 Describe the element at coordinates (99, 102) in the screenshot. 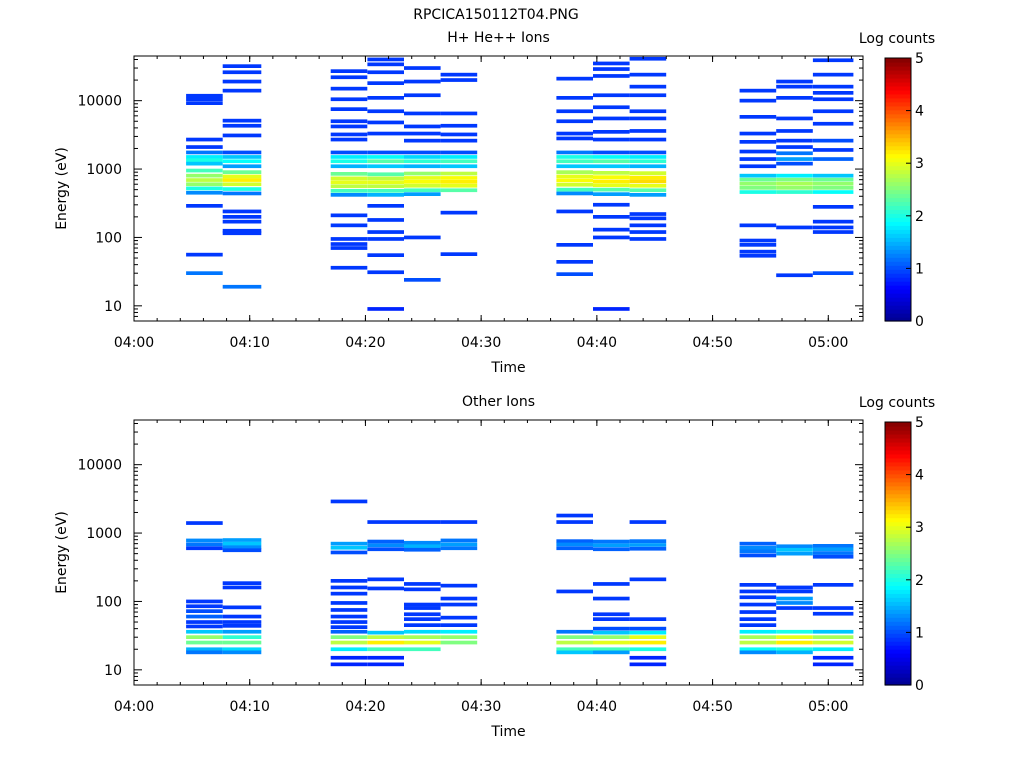

I see `y-tick-label: 10000` at that location.